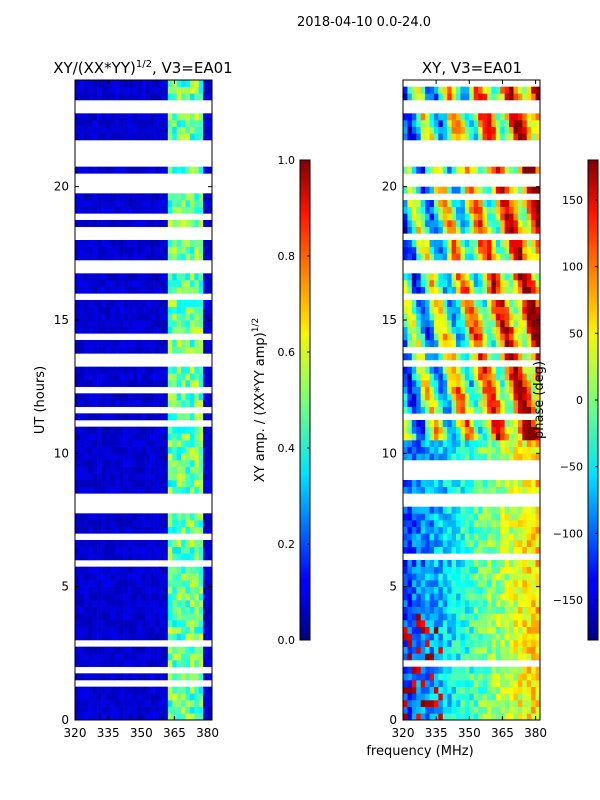 This screenshot has width=600, height=800. Describe the element at coordinates (174, 733) in the screenshot. I see `x-tick-label: 365` at that location.